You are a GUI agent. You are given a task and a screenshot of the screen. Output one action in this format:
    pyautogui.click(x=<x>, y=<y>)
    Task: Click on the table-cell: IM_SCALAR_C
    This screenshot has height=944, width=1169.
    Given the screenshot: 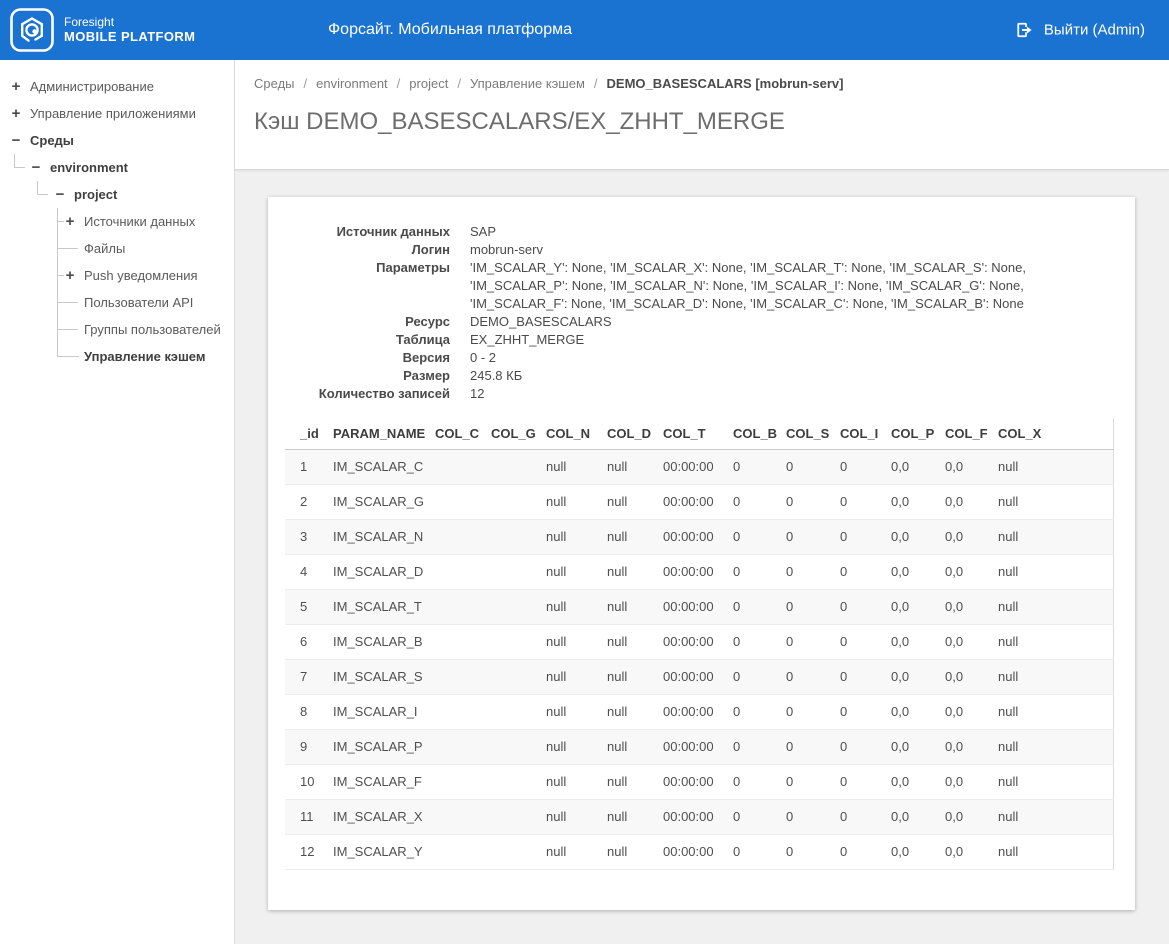 What is the action you would take?
    pyautogui.click(x=384, y=467)
    